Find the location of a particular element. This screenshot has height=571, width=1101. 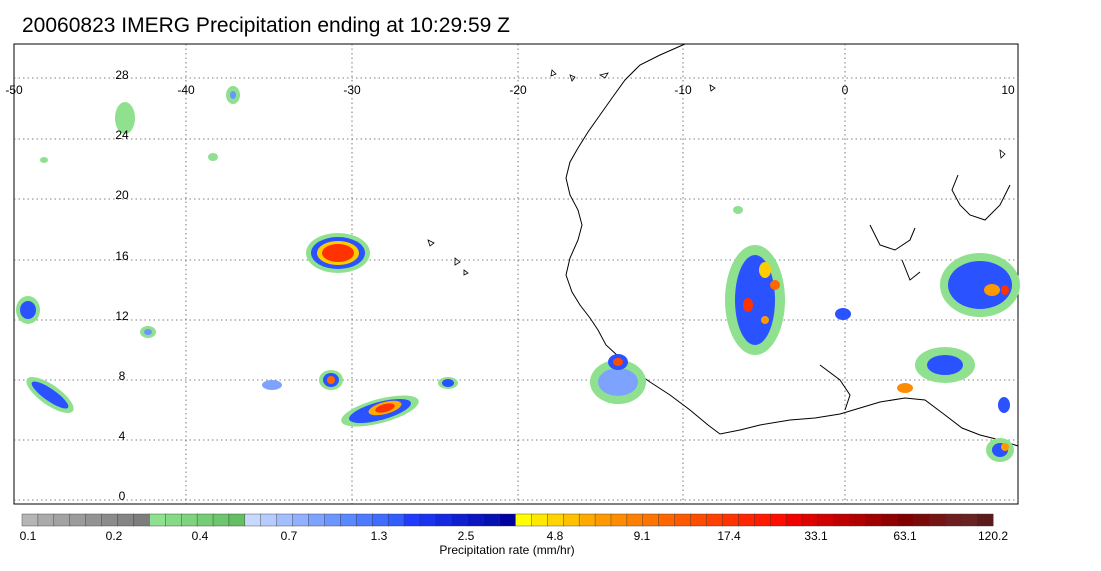

colorbar-label: 0.4 is located at coordinates (200, 536).